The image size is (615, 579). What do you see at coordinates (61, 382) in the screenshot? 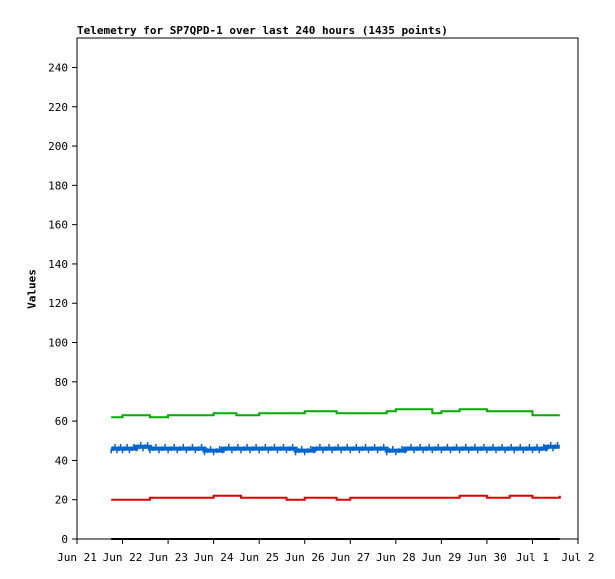
I see `y-tick-label-80: 80` at bounding box center [61, 382].